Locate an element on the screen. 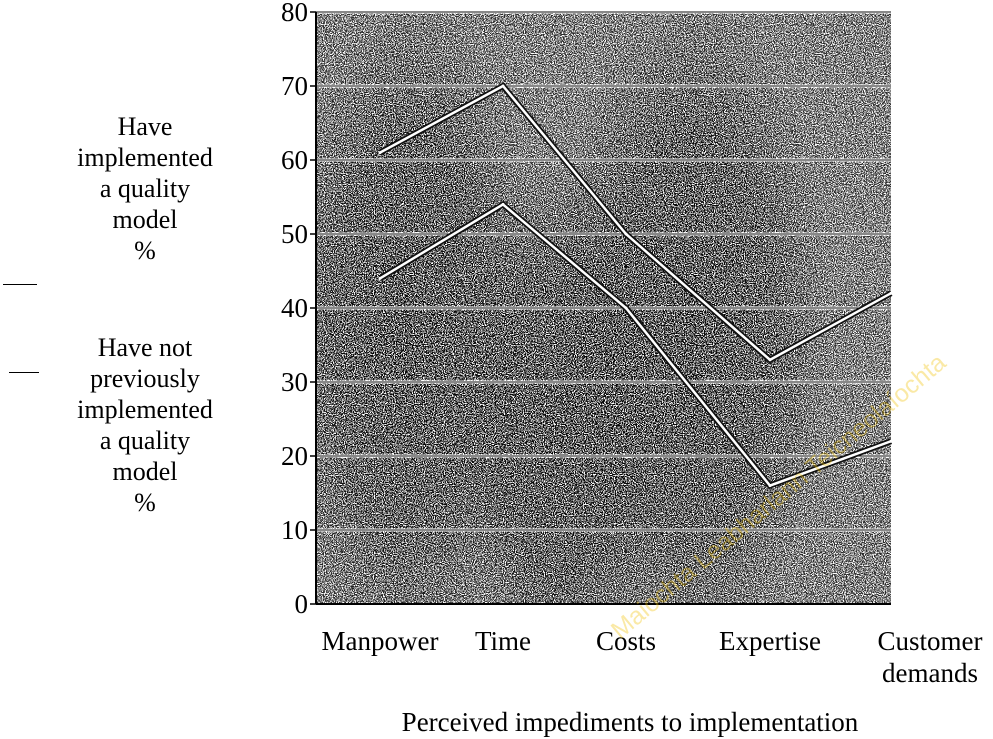 This screenshot has height=739, width=993. x-axis-label: Perceived impediments to implementation is located at coordinates (630, 722).